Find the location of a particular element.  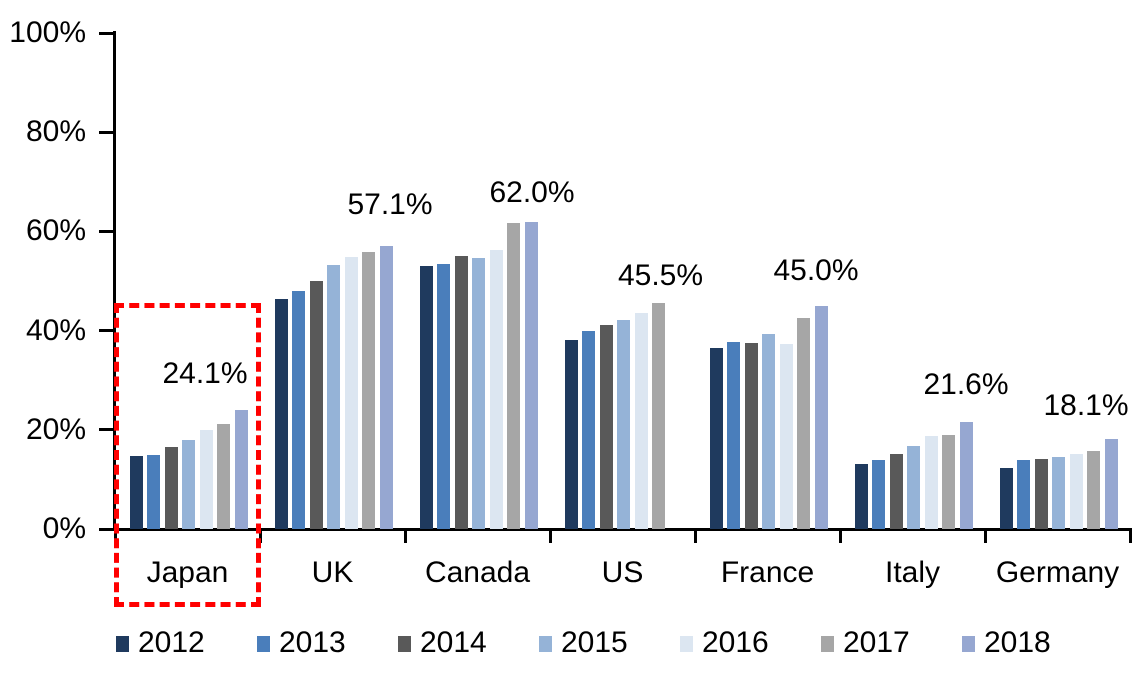

bar-italy-2013 is located at coordinates (878, 494).